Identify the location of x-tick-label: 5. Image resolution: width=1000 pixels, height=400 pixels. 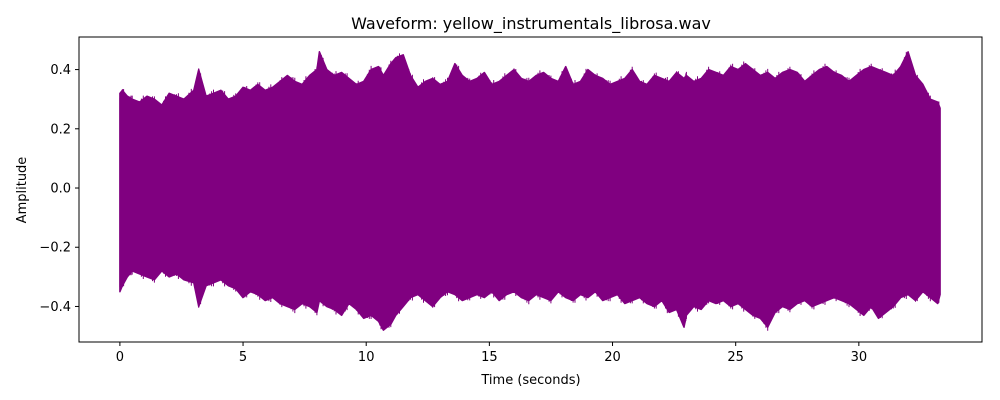
(243, 357).